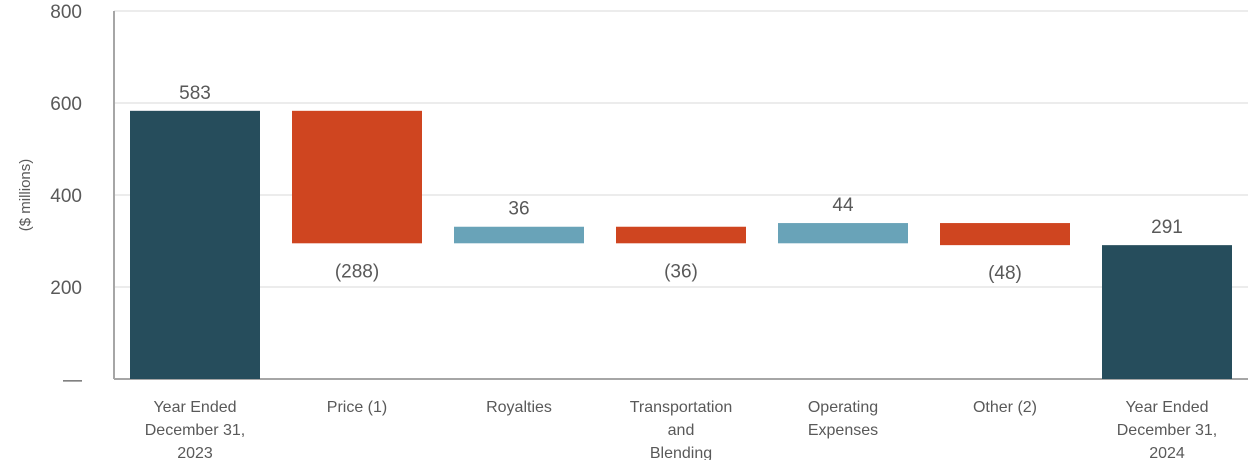 Image resolution: width=1248 pixels, height=465 pixels. I want to click on x-tick-label: Other (2), so click(1005, 407).